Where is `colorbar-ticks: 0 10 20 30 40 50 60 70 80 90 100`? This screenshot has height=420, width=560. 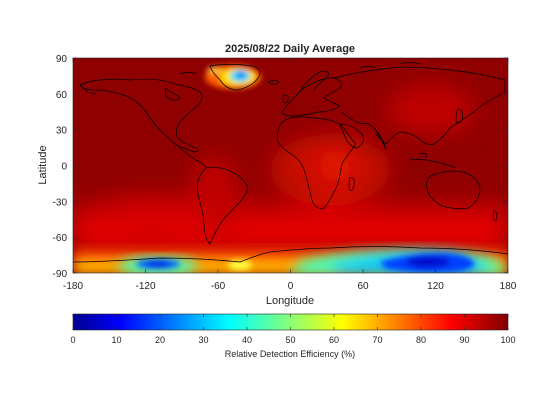 colorbar-ticks: 0 10 20 30 40 50 60 70 80 90 100 is located at coordinates (293, 329).